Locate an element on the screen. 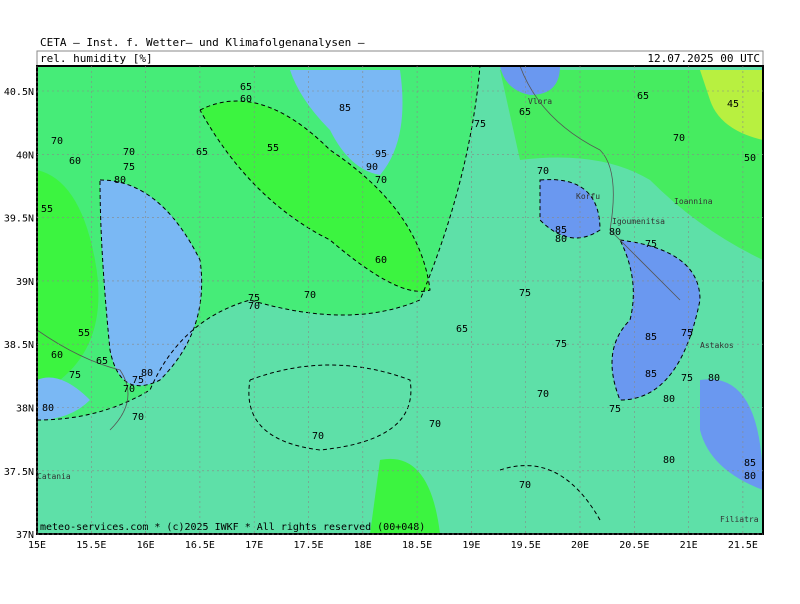 Image resolution: width=800 pixels, height=604 pixels. lon-label: 17E is located at coordinates (254, 545).